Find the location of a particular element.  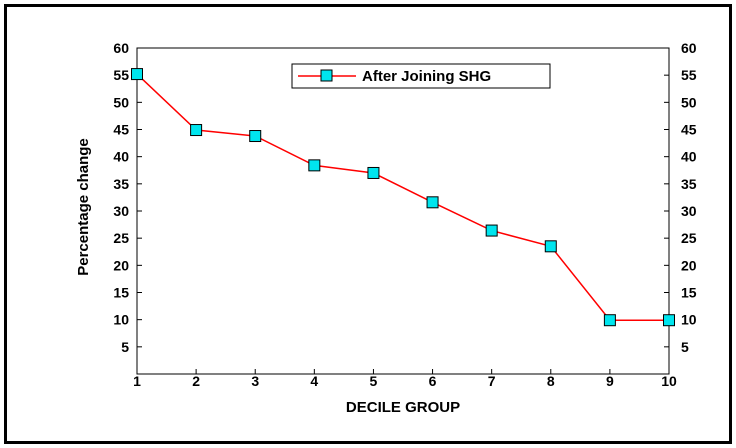

y-tick-label-right: 15 is located at coordinates (689, 293).